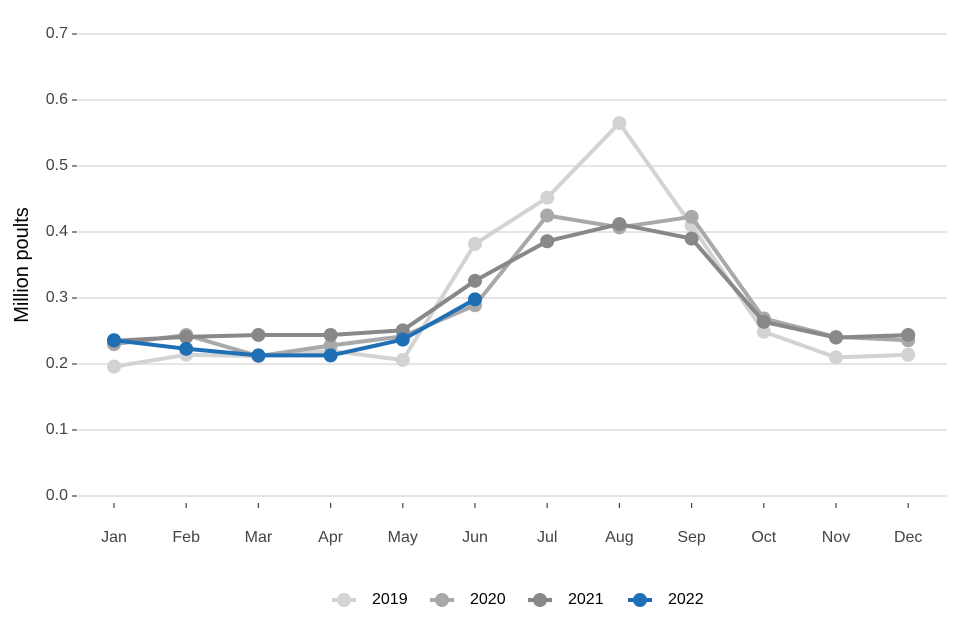  What do you see at coordinates (57, 99) in the screenshot?
I see `y-tick-label: 0.6` at bounding box center [57, 99].